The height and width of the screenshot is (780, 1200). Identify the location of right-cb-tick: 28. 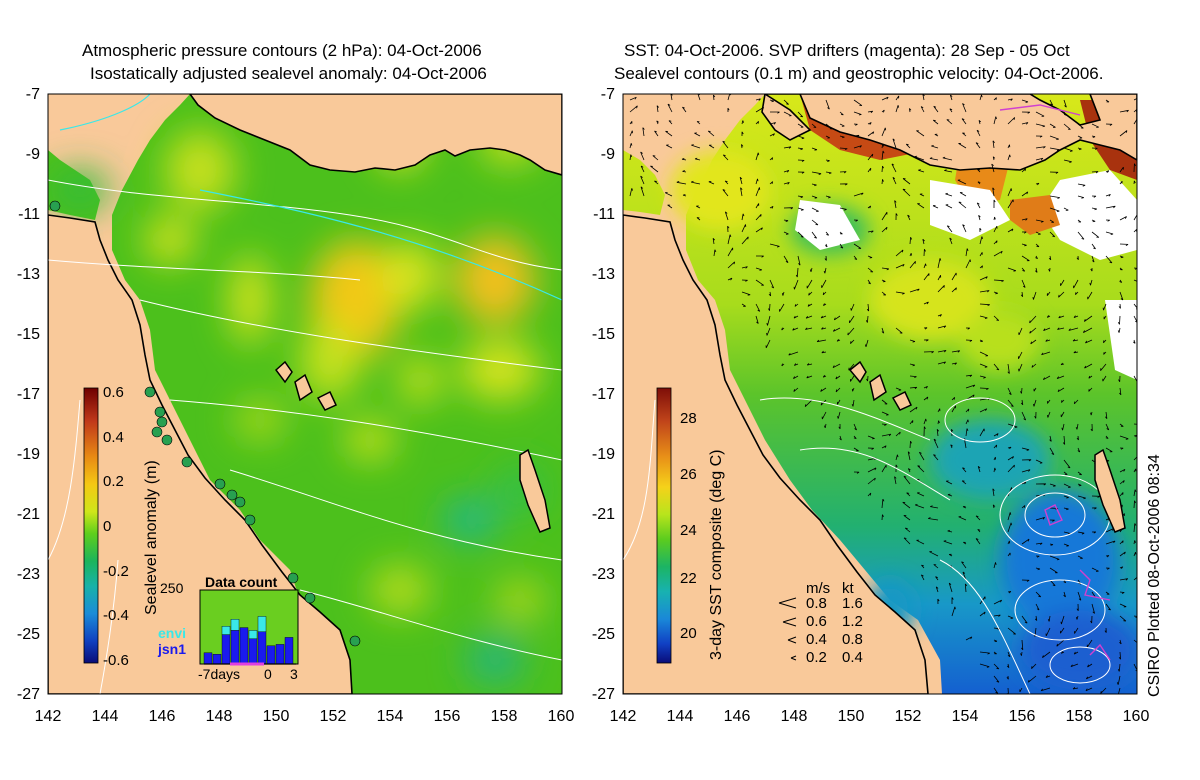
(688, 418).